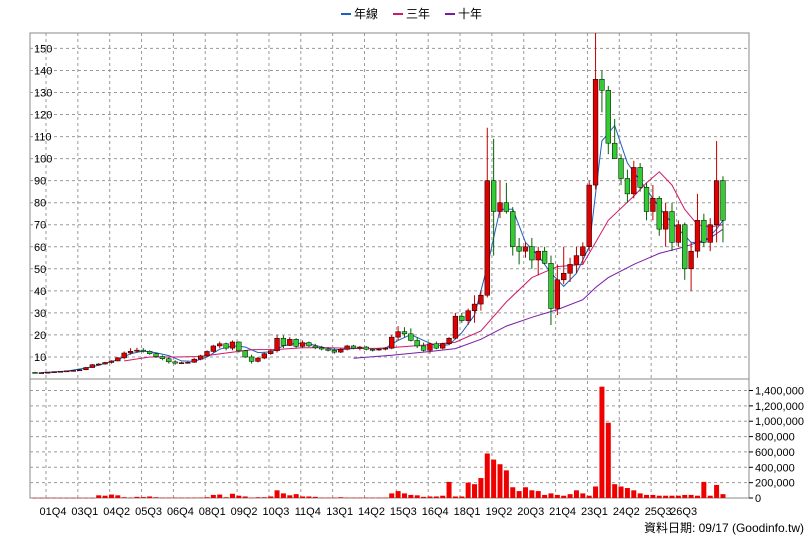 The height and width of the screenshot is (540, 808). What do you see at coordinates (43, 203) in the screenshot?
I see `price-y-axis: 10 20 30 40 50 60 70 80 90 100 110 120 130 140 150` at bounding box center [43, 203].